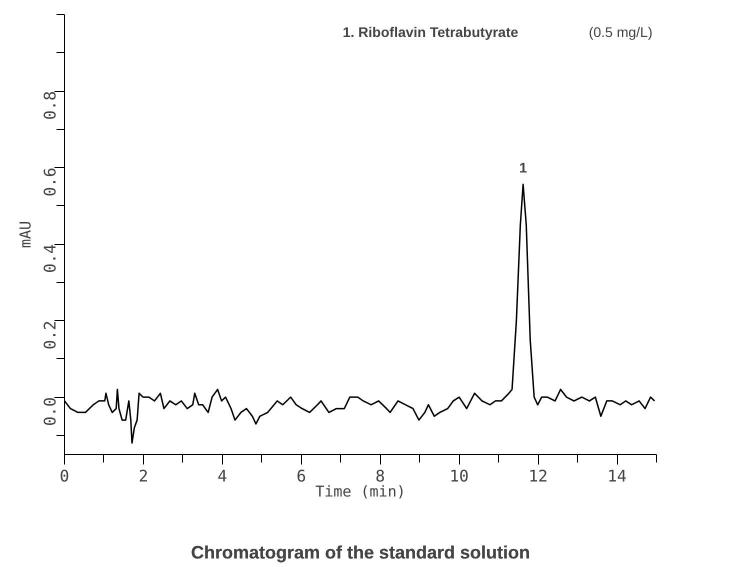  What do you see at coordinates (459, 476) in the screenshot?
I see `x-tick-label: 10` at bounding box center [459, 476].